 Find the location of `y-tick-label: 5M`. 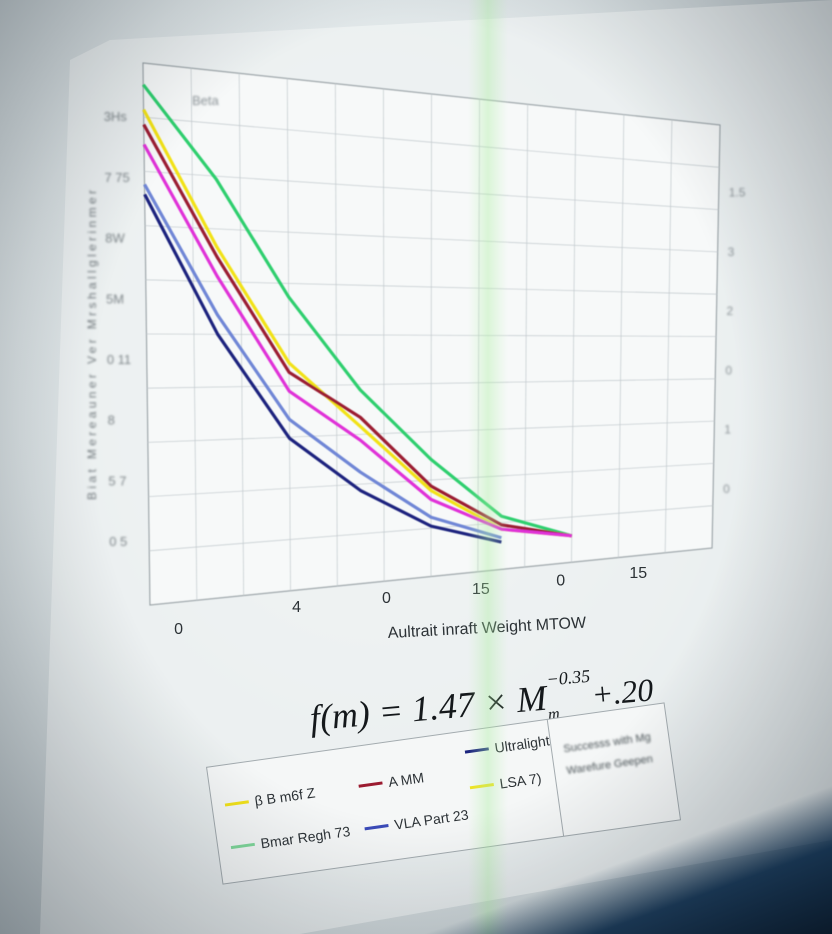

y-tick-label: 5M is located at coordinates (115, 298).